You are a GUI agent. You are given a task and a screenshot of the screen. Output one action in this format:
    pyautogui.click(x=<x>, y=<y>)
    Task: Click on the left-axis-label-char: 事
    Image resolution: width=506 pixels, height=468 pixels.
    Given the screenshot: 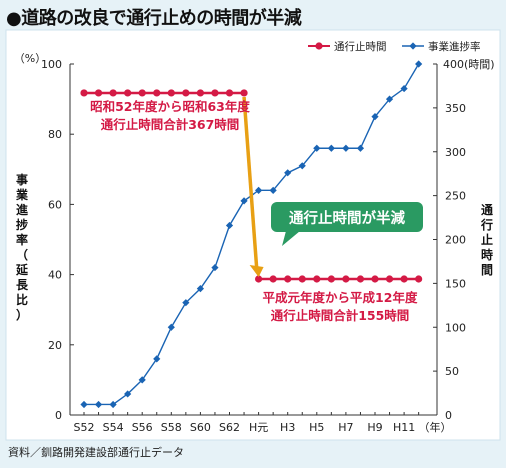 What is the action you would take?
    pyautogui.click(x=22, y=179)
    